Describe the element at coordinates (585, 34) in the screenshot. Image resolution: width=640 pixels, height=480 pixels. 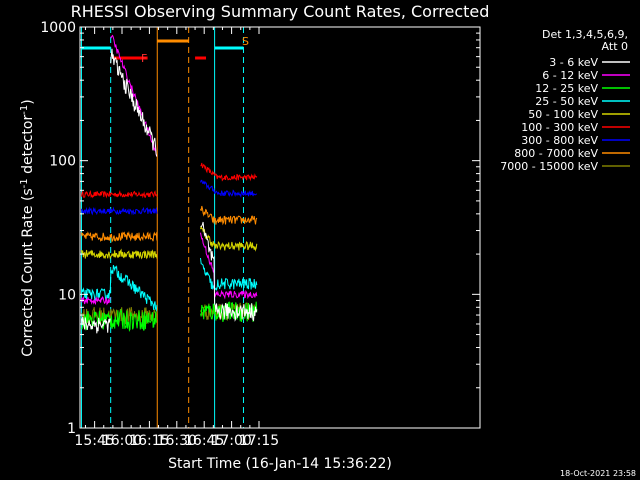
I see `legend-header: Det 1,3,4,5,6,9,` at that location.